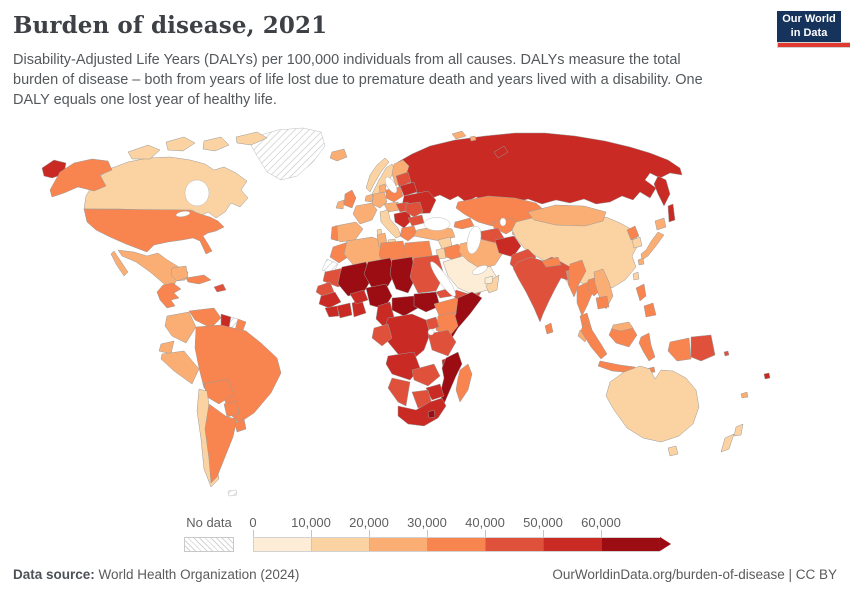  I want to click on country-greenland, so click(288, 154).